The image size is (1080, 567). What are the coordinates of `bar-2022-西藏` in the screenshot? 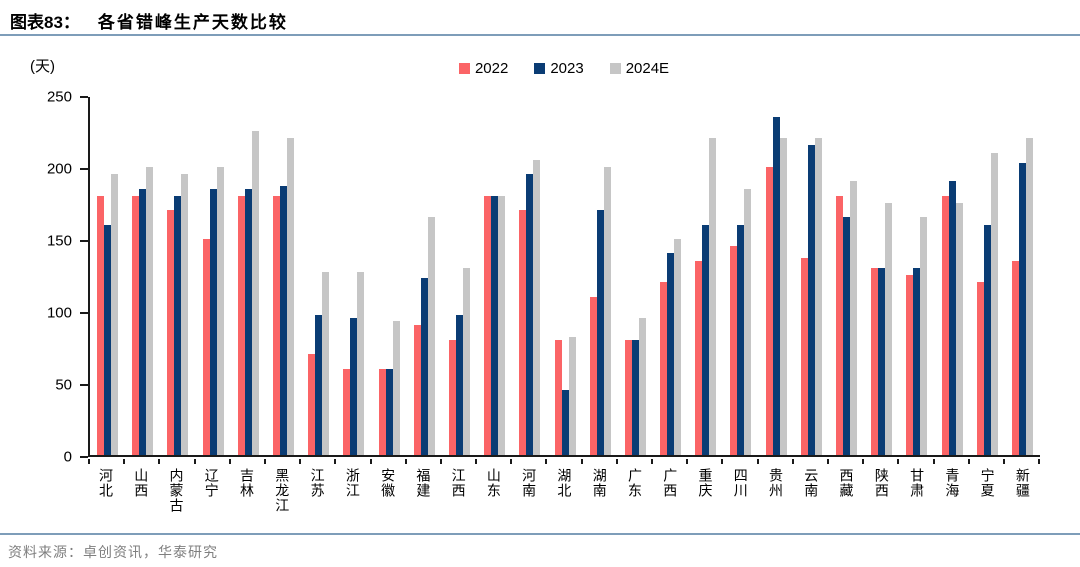 It's located at (840, 325).